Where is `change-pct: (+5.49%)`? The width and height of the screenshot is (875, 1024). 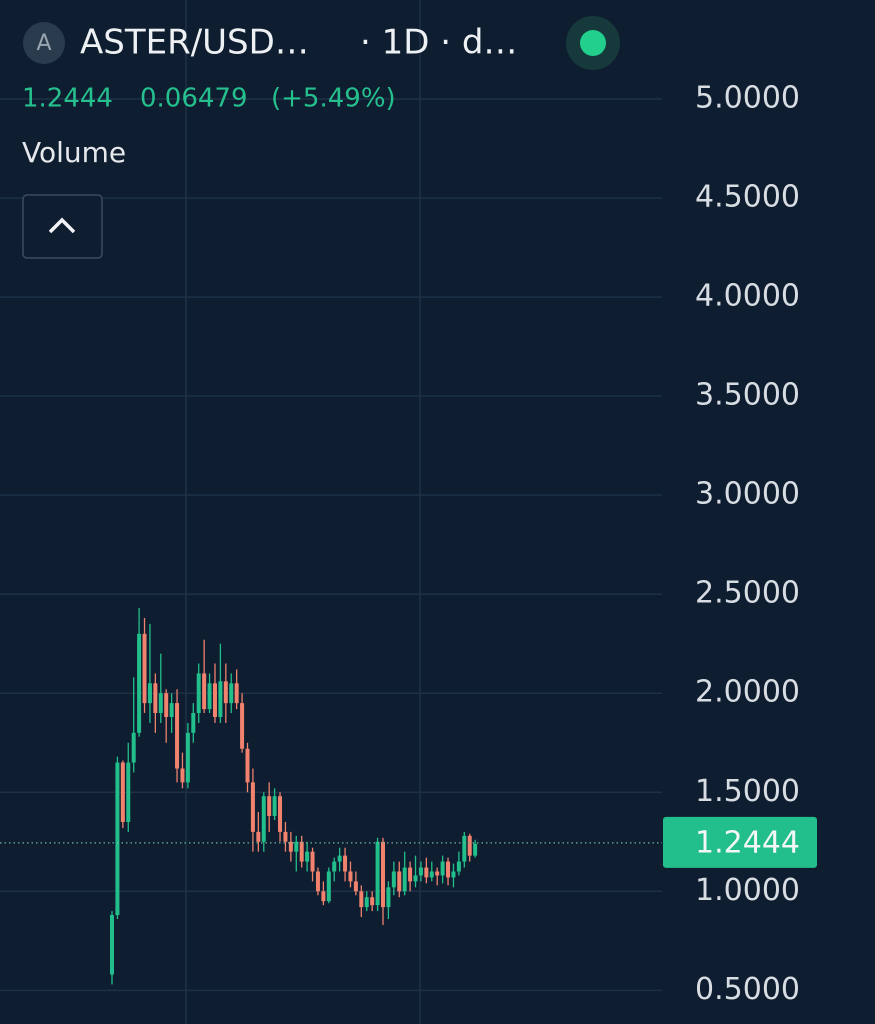
change-pct: (+5.49%) is located at coordinates (333, 99).